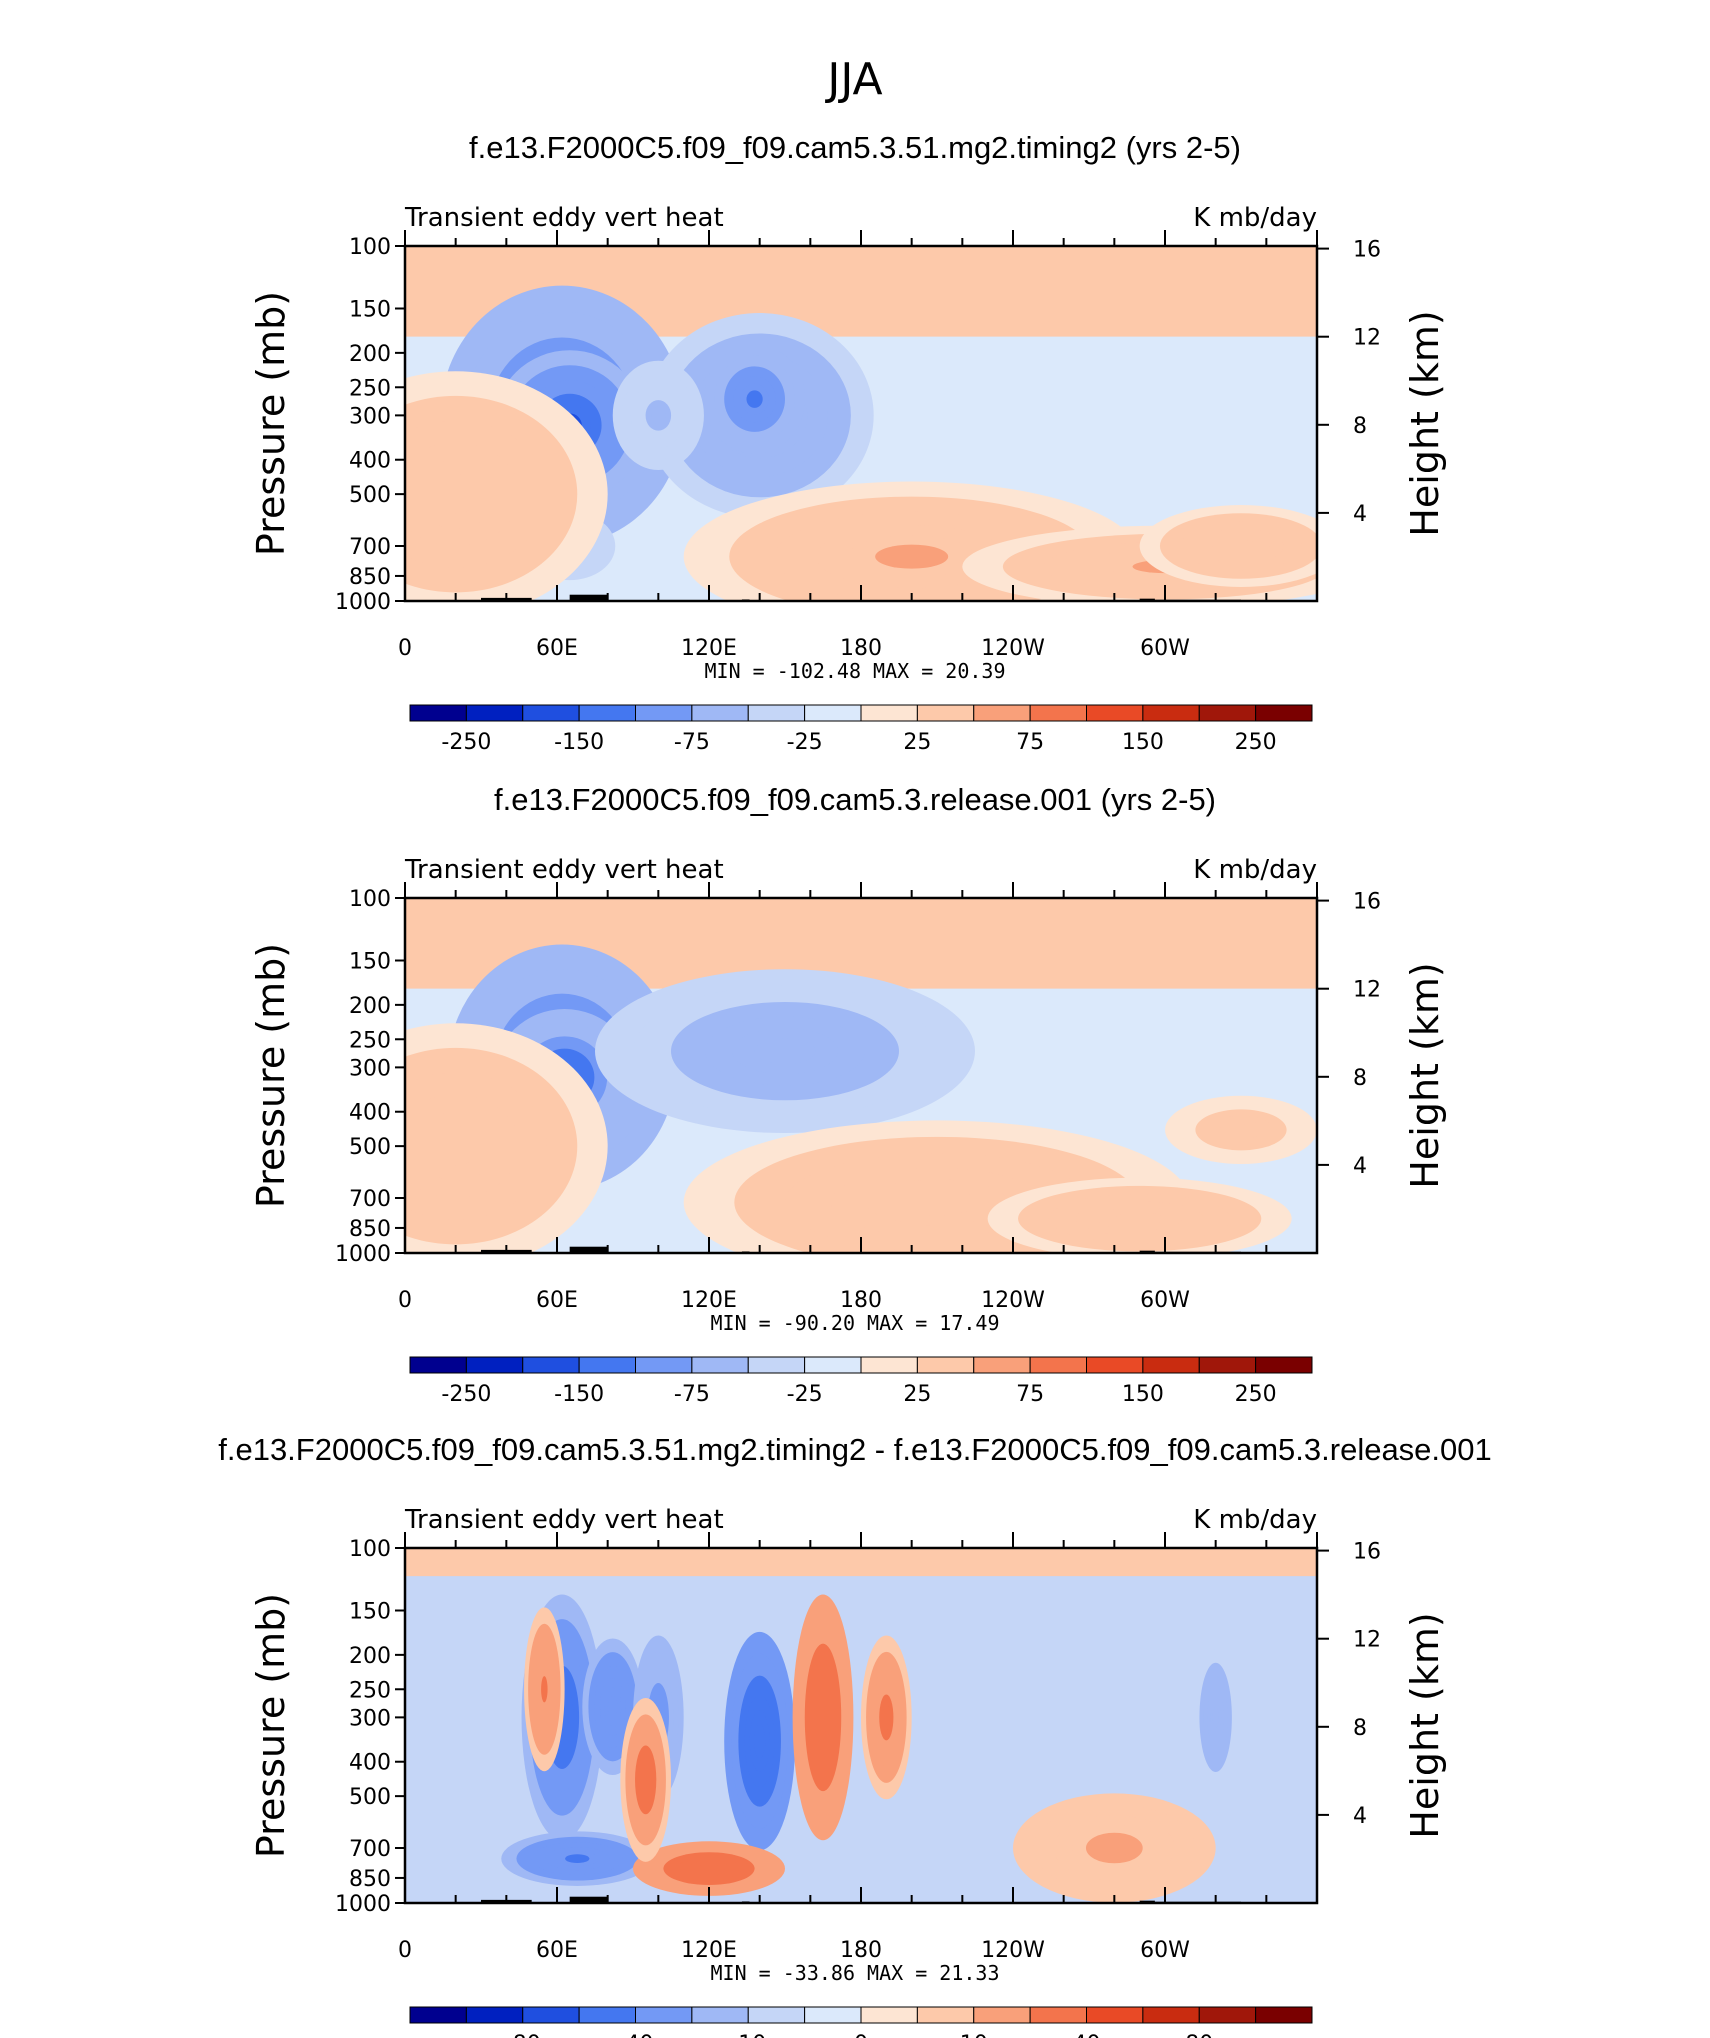 This screenshot has width=1710, height=2038. Describe the element at coordinates (974, 2035) in the screenshot. I see `colorbar-label: 10` at that location.